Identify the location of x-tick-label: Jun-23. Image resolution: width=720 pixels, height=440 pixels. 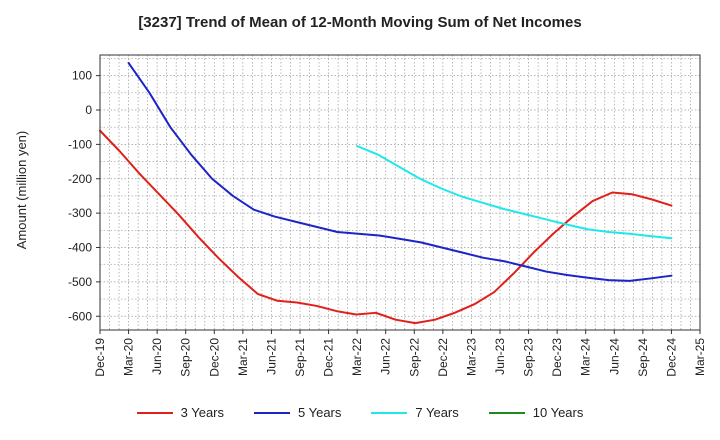
(500, 356).